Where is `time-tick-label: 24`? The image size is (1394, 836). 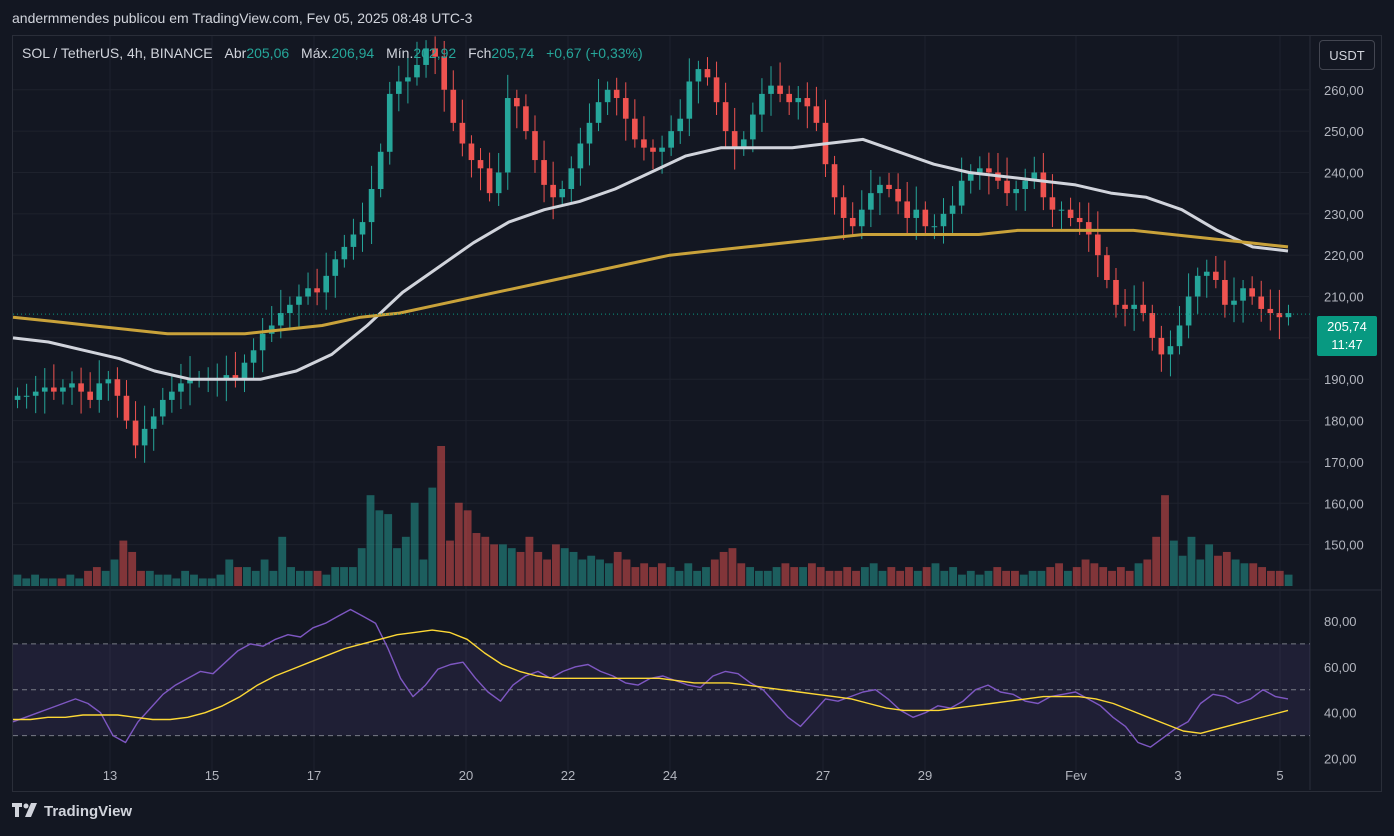 time-tick-label: 24 is located at coordinates (670, 775).